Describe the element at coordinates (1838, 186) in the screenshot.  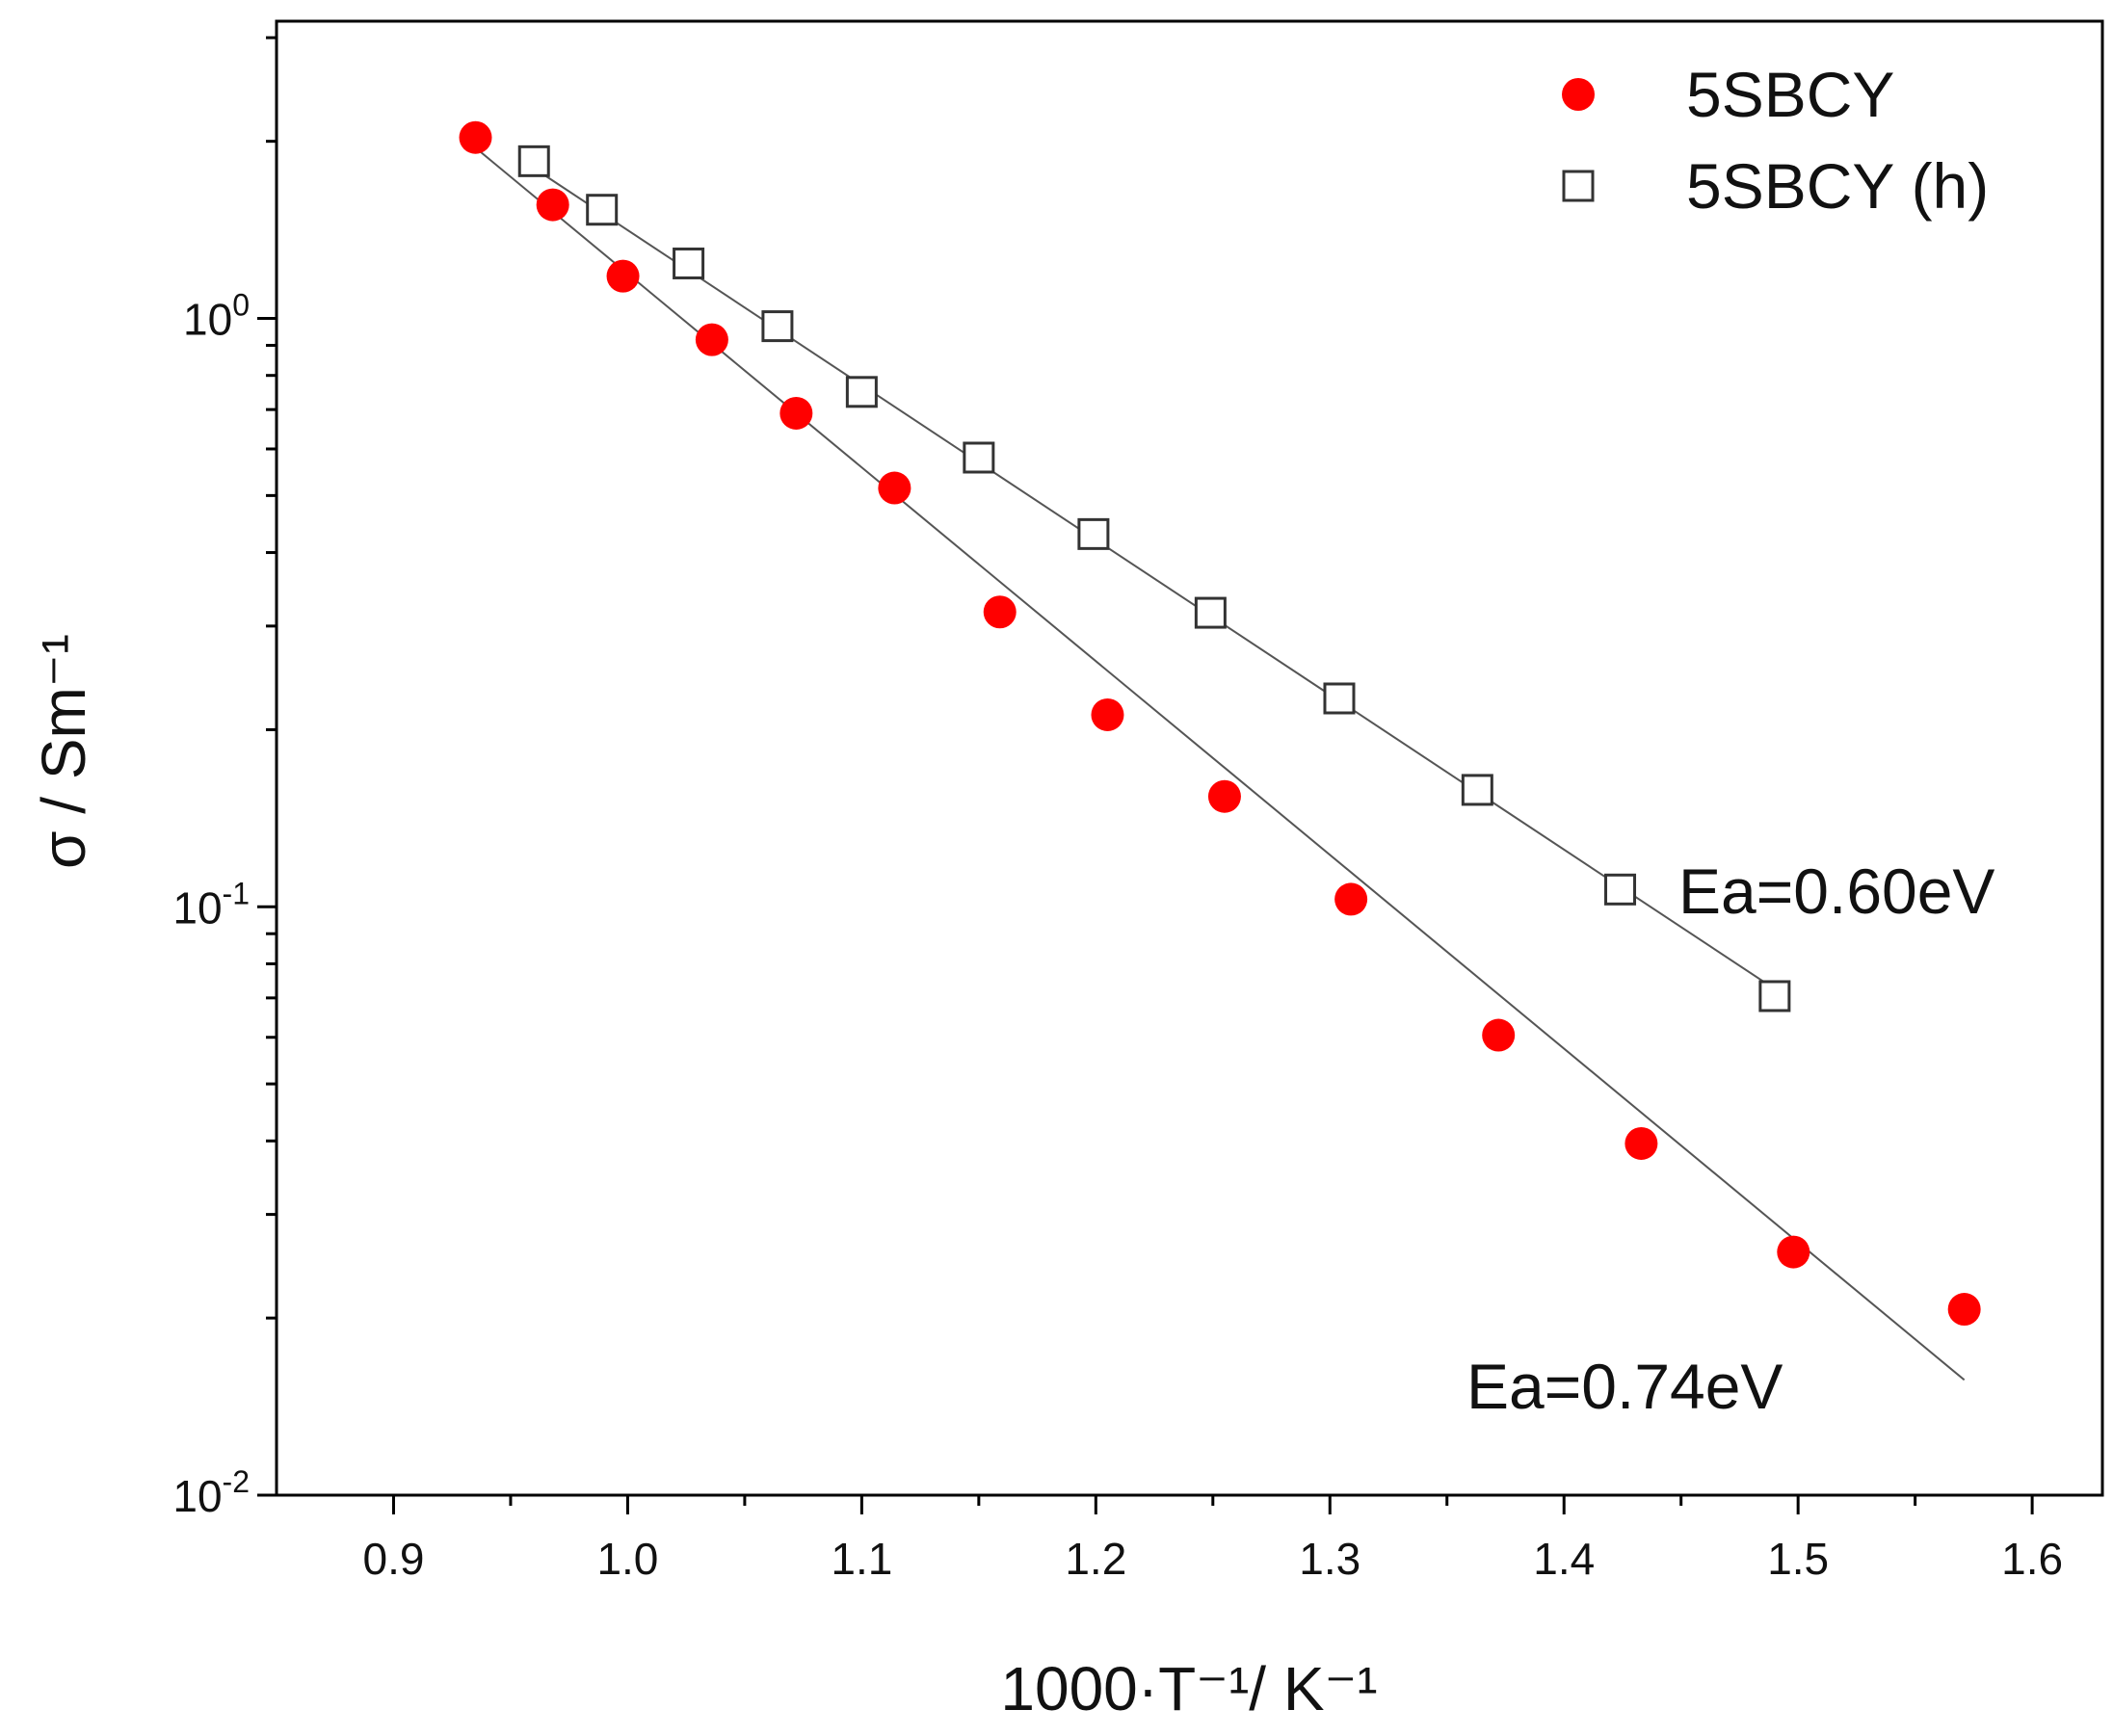
I see `legend-label-5sbcy-h: 5SBCY (h)` at that location.